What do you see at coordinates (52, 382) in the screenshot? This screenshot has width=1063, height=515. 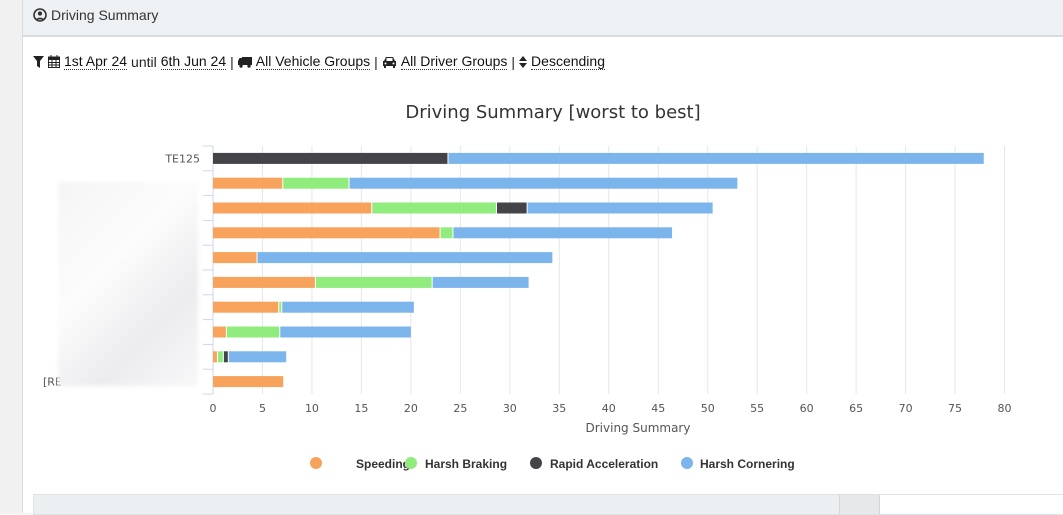 I see `y-category-label: [RE` at bounding box center [52, 382].